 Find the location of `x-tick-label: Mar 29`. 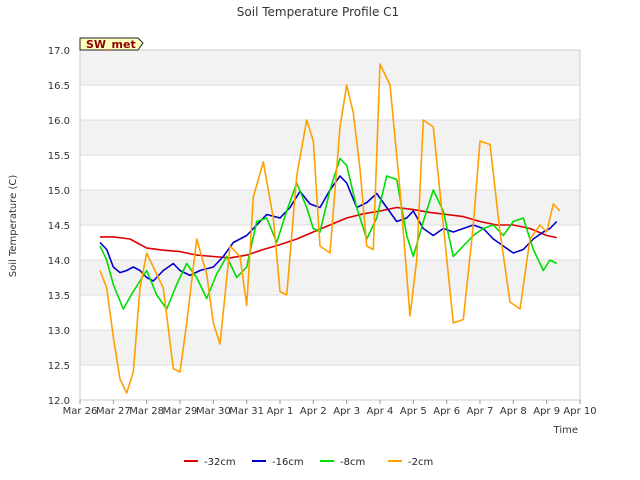

x-tick-label: Mar 29 is located at coordinates (180, 411).